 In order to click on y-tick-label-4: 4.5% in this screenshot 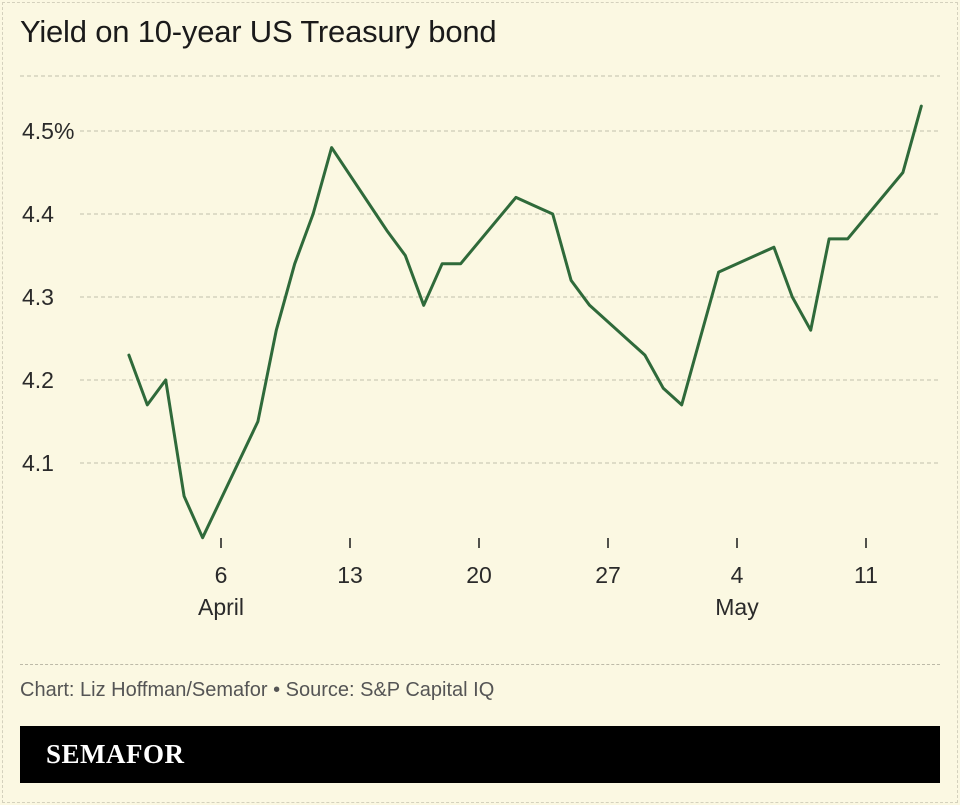, I will do `click(48, 131)`.